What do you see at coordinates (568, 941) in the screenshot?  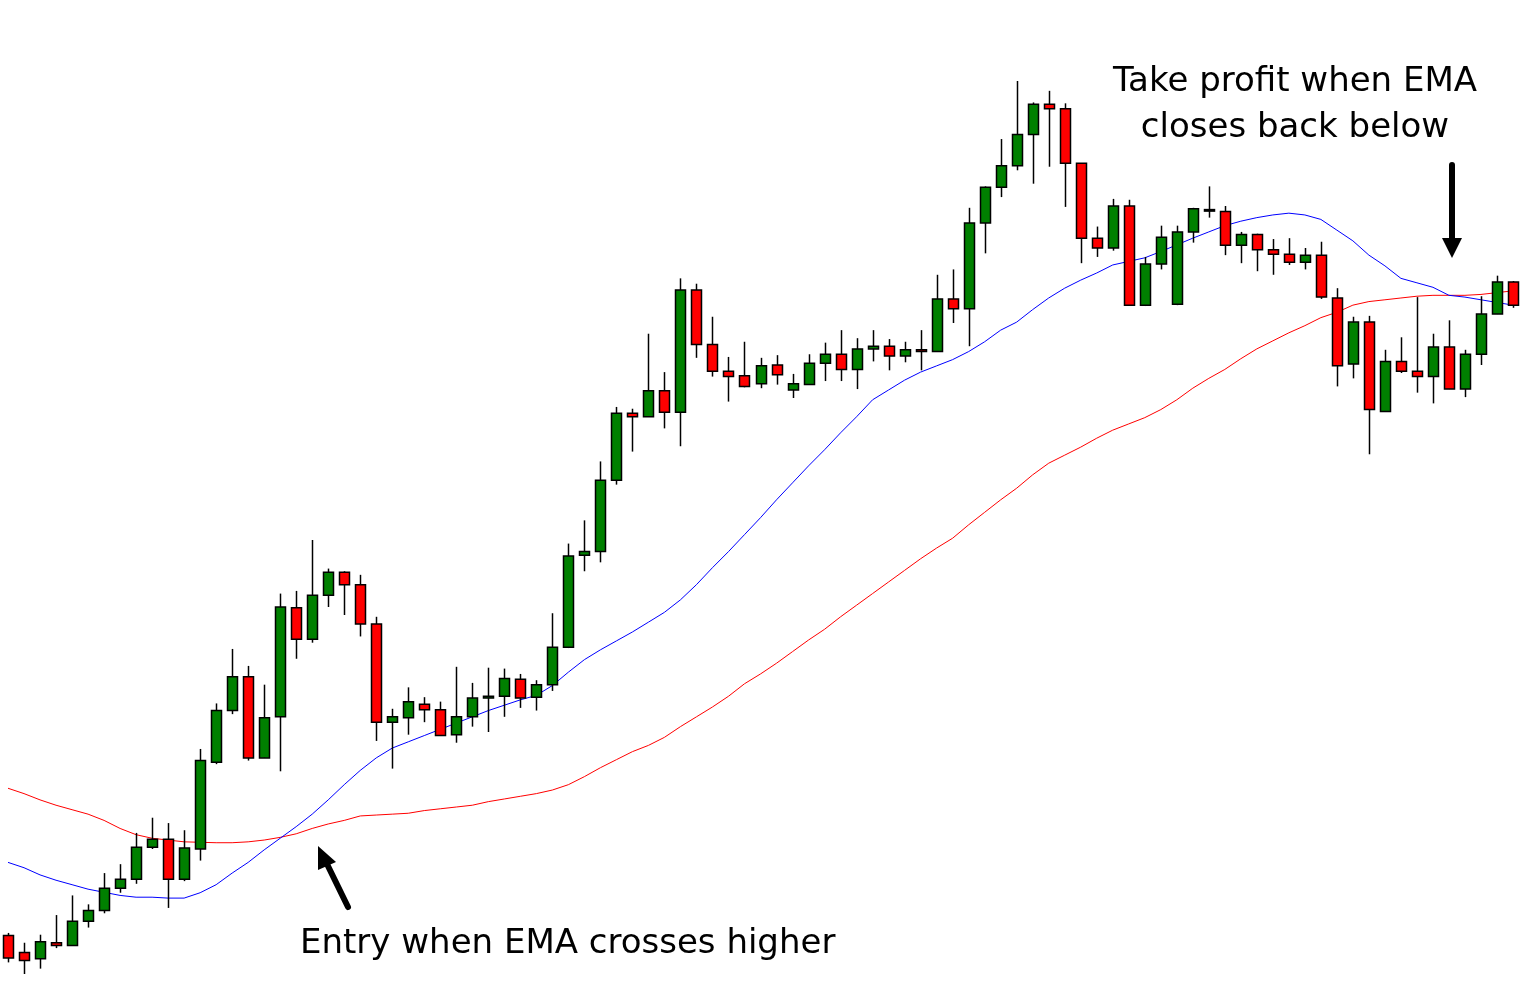 I see `annotation: Entry when EMA crosses higher` at bounding box center [568, 941].